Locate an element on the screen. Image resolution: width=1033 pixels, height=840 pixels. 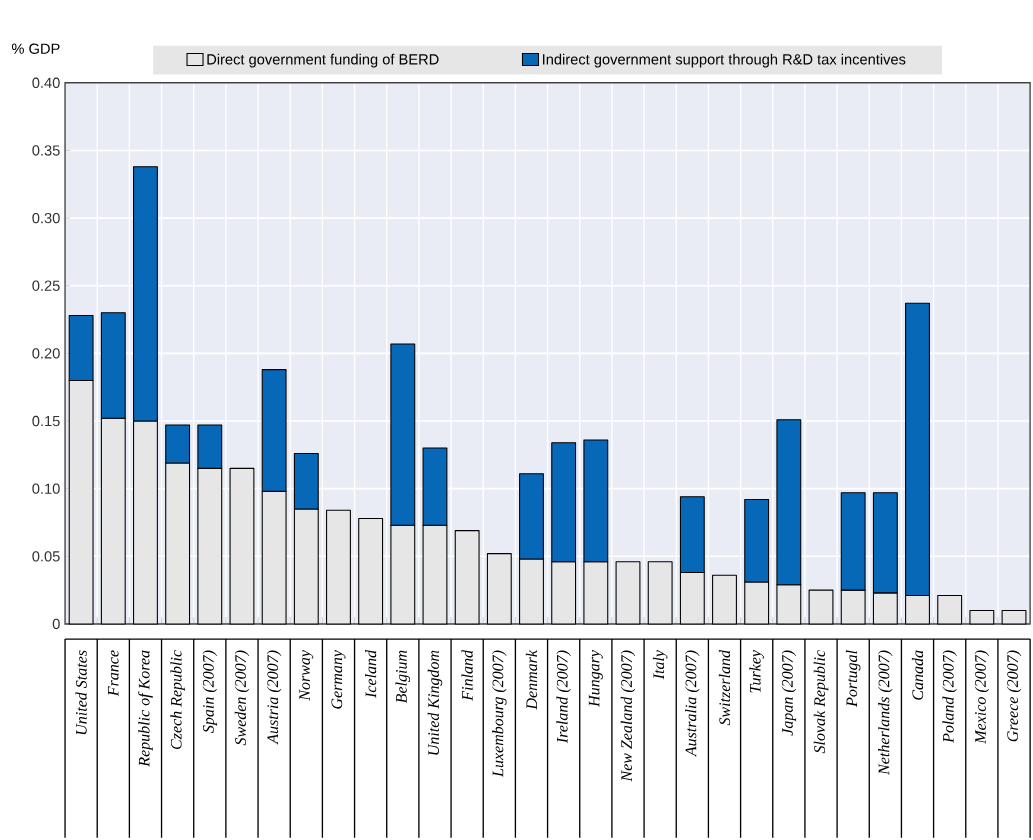
x-tick-label: Iceland is located at coordinates (371, 674).